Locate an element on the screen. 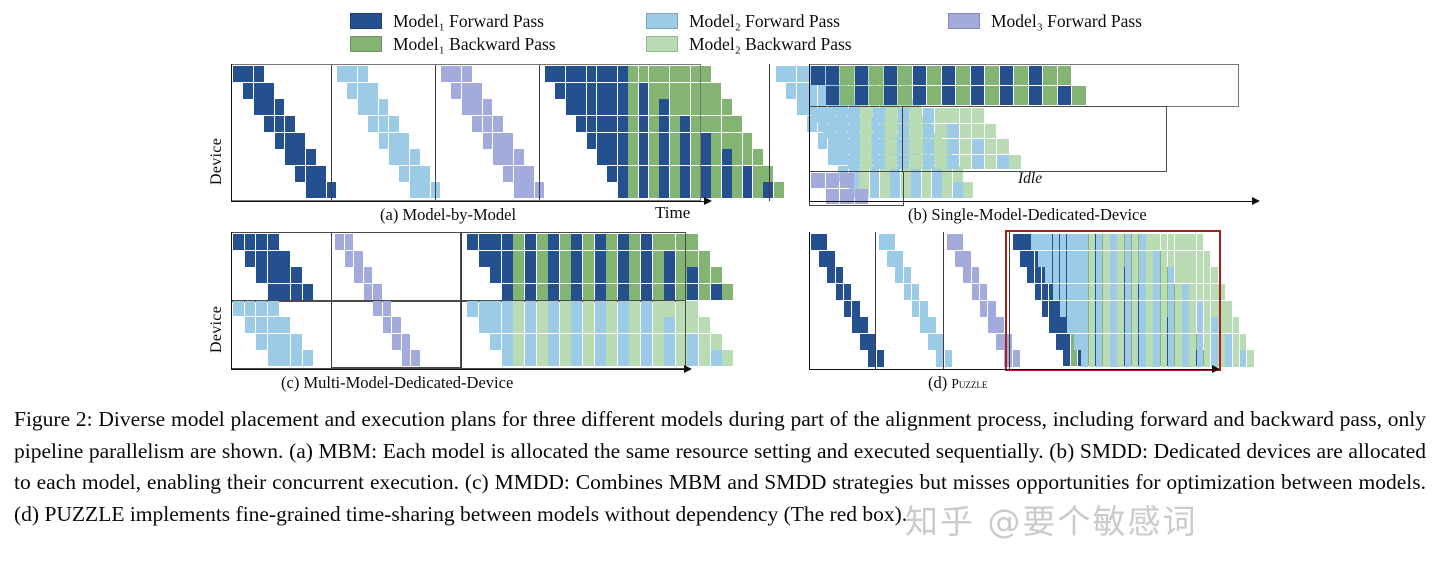 Image resolution: width=1440 pixels, height=588 pixels. x-axis-arrow-b is located at coordinates (1256, 201).